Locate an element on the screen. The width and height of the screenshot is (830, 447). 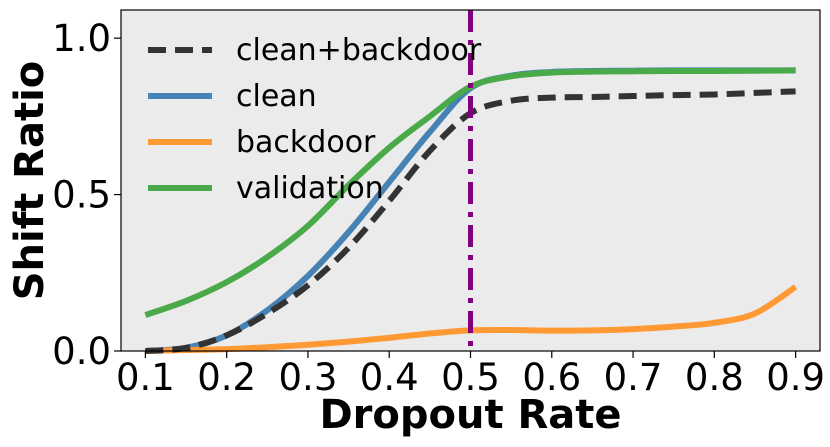
y-tick-label: 0.5 is located at coordinates (81, 195).